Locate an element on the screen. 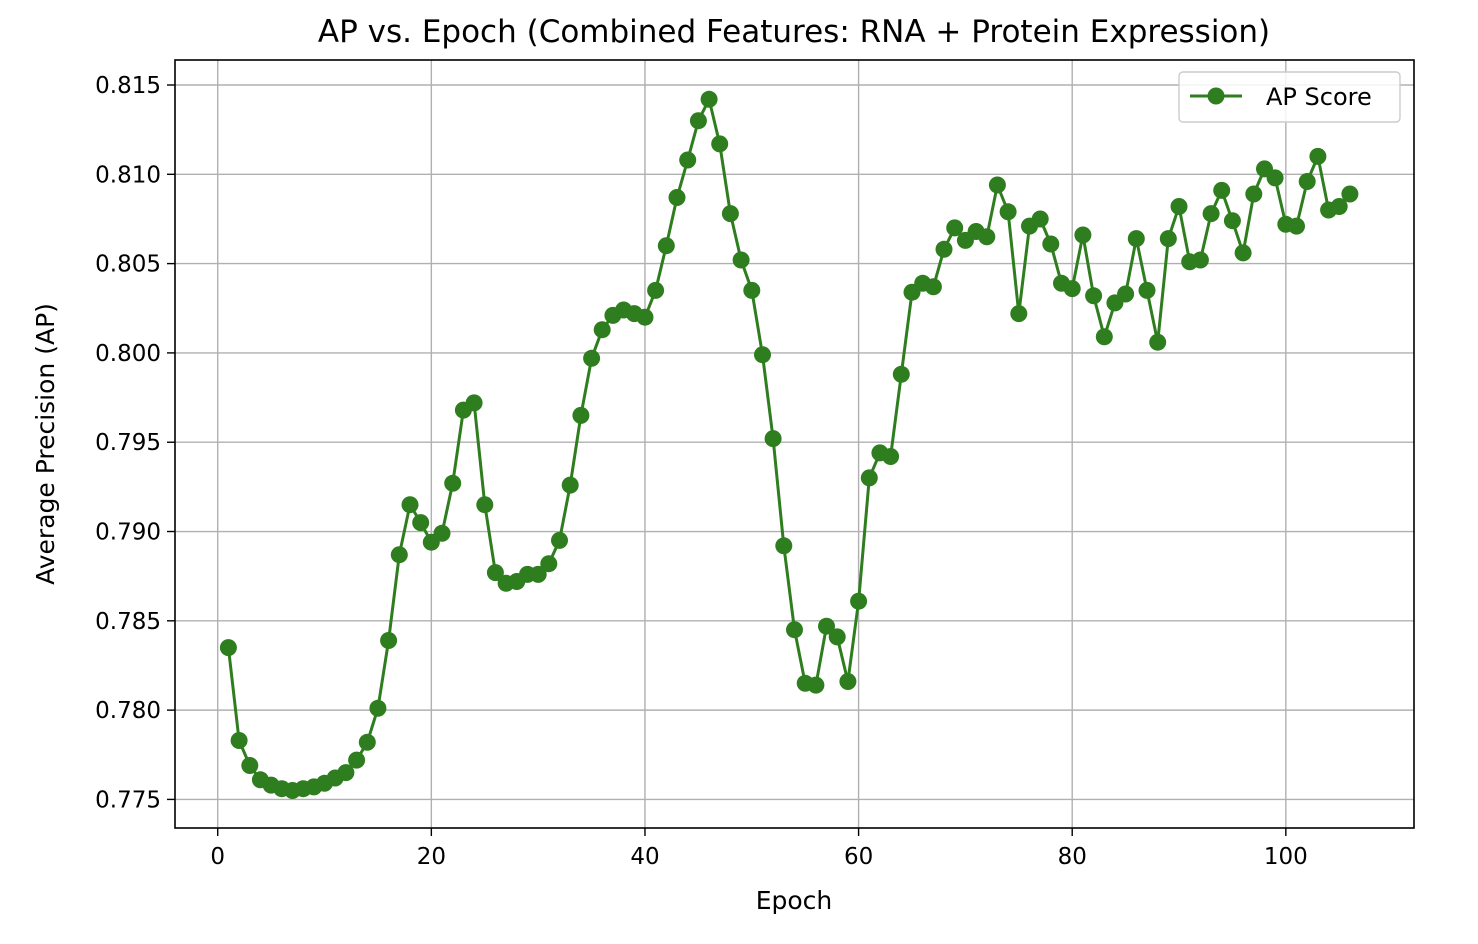  x-axis-ticks: 0 20 40 60 80 100 is located at coordinates (759, 849).